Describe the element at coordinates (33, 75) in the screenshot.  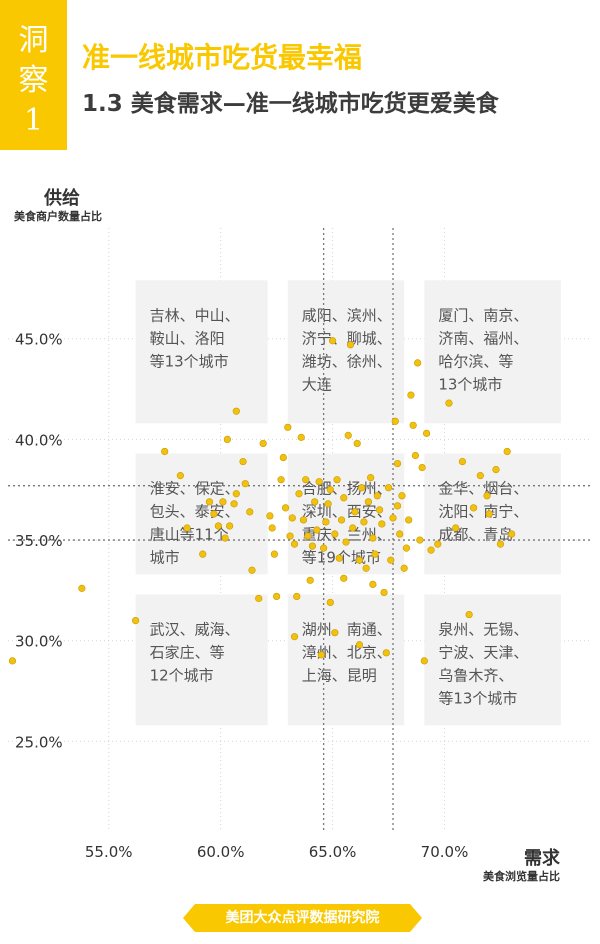
I see `insight-tag: 洞 察 1` at that location.